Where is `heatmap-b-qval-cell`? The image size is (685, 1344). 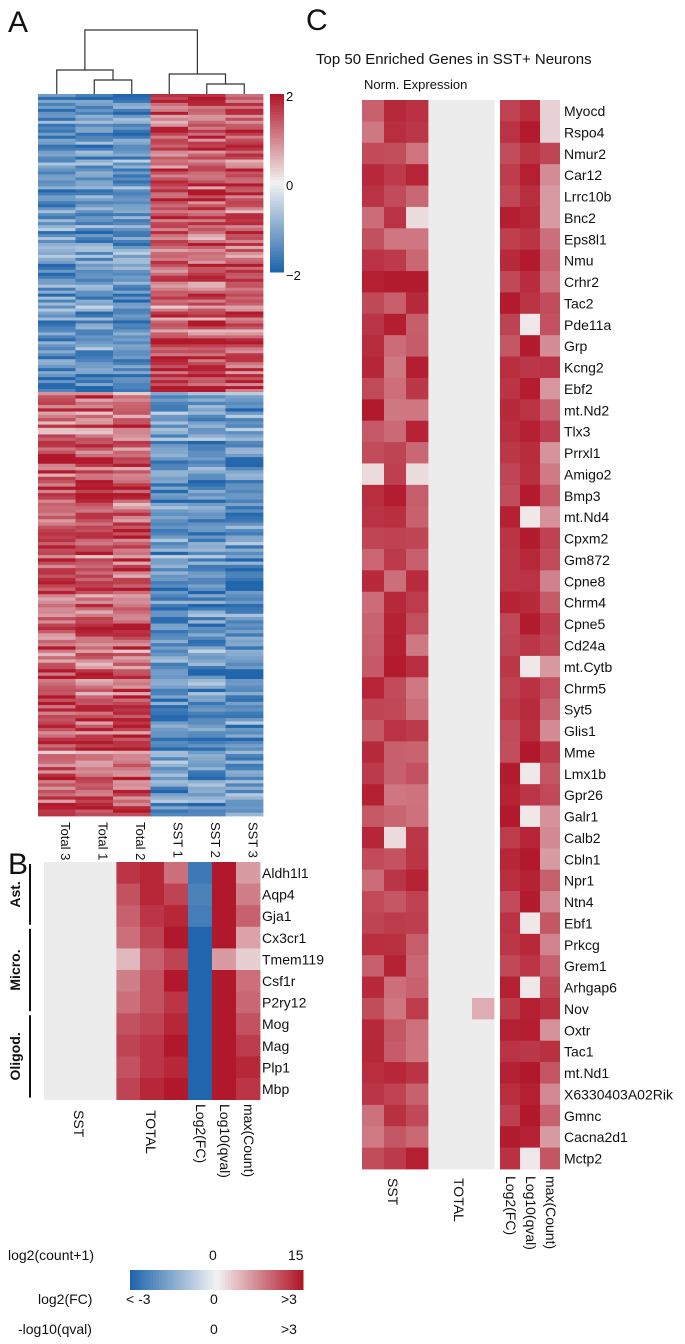
heatmap-b-qval-cell is located at coordinates (224, 1067).